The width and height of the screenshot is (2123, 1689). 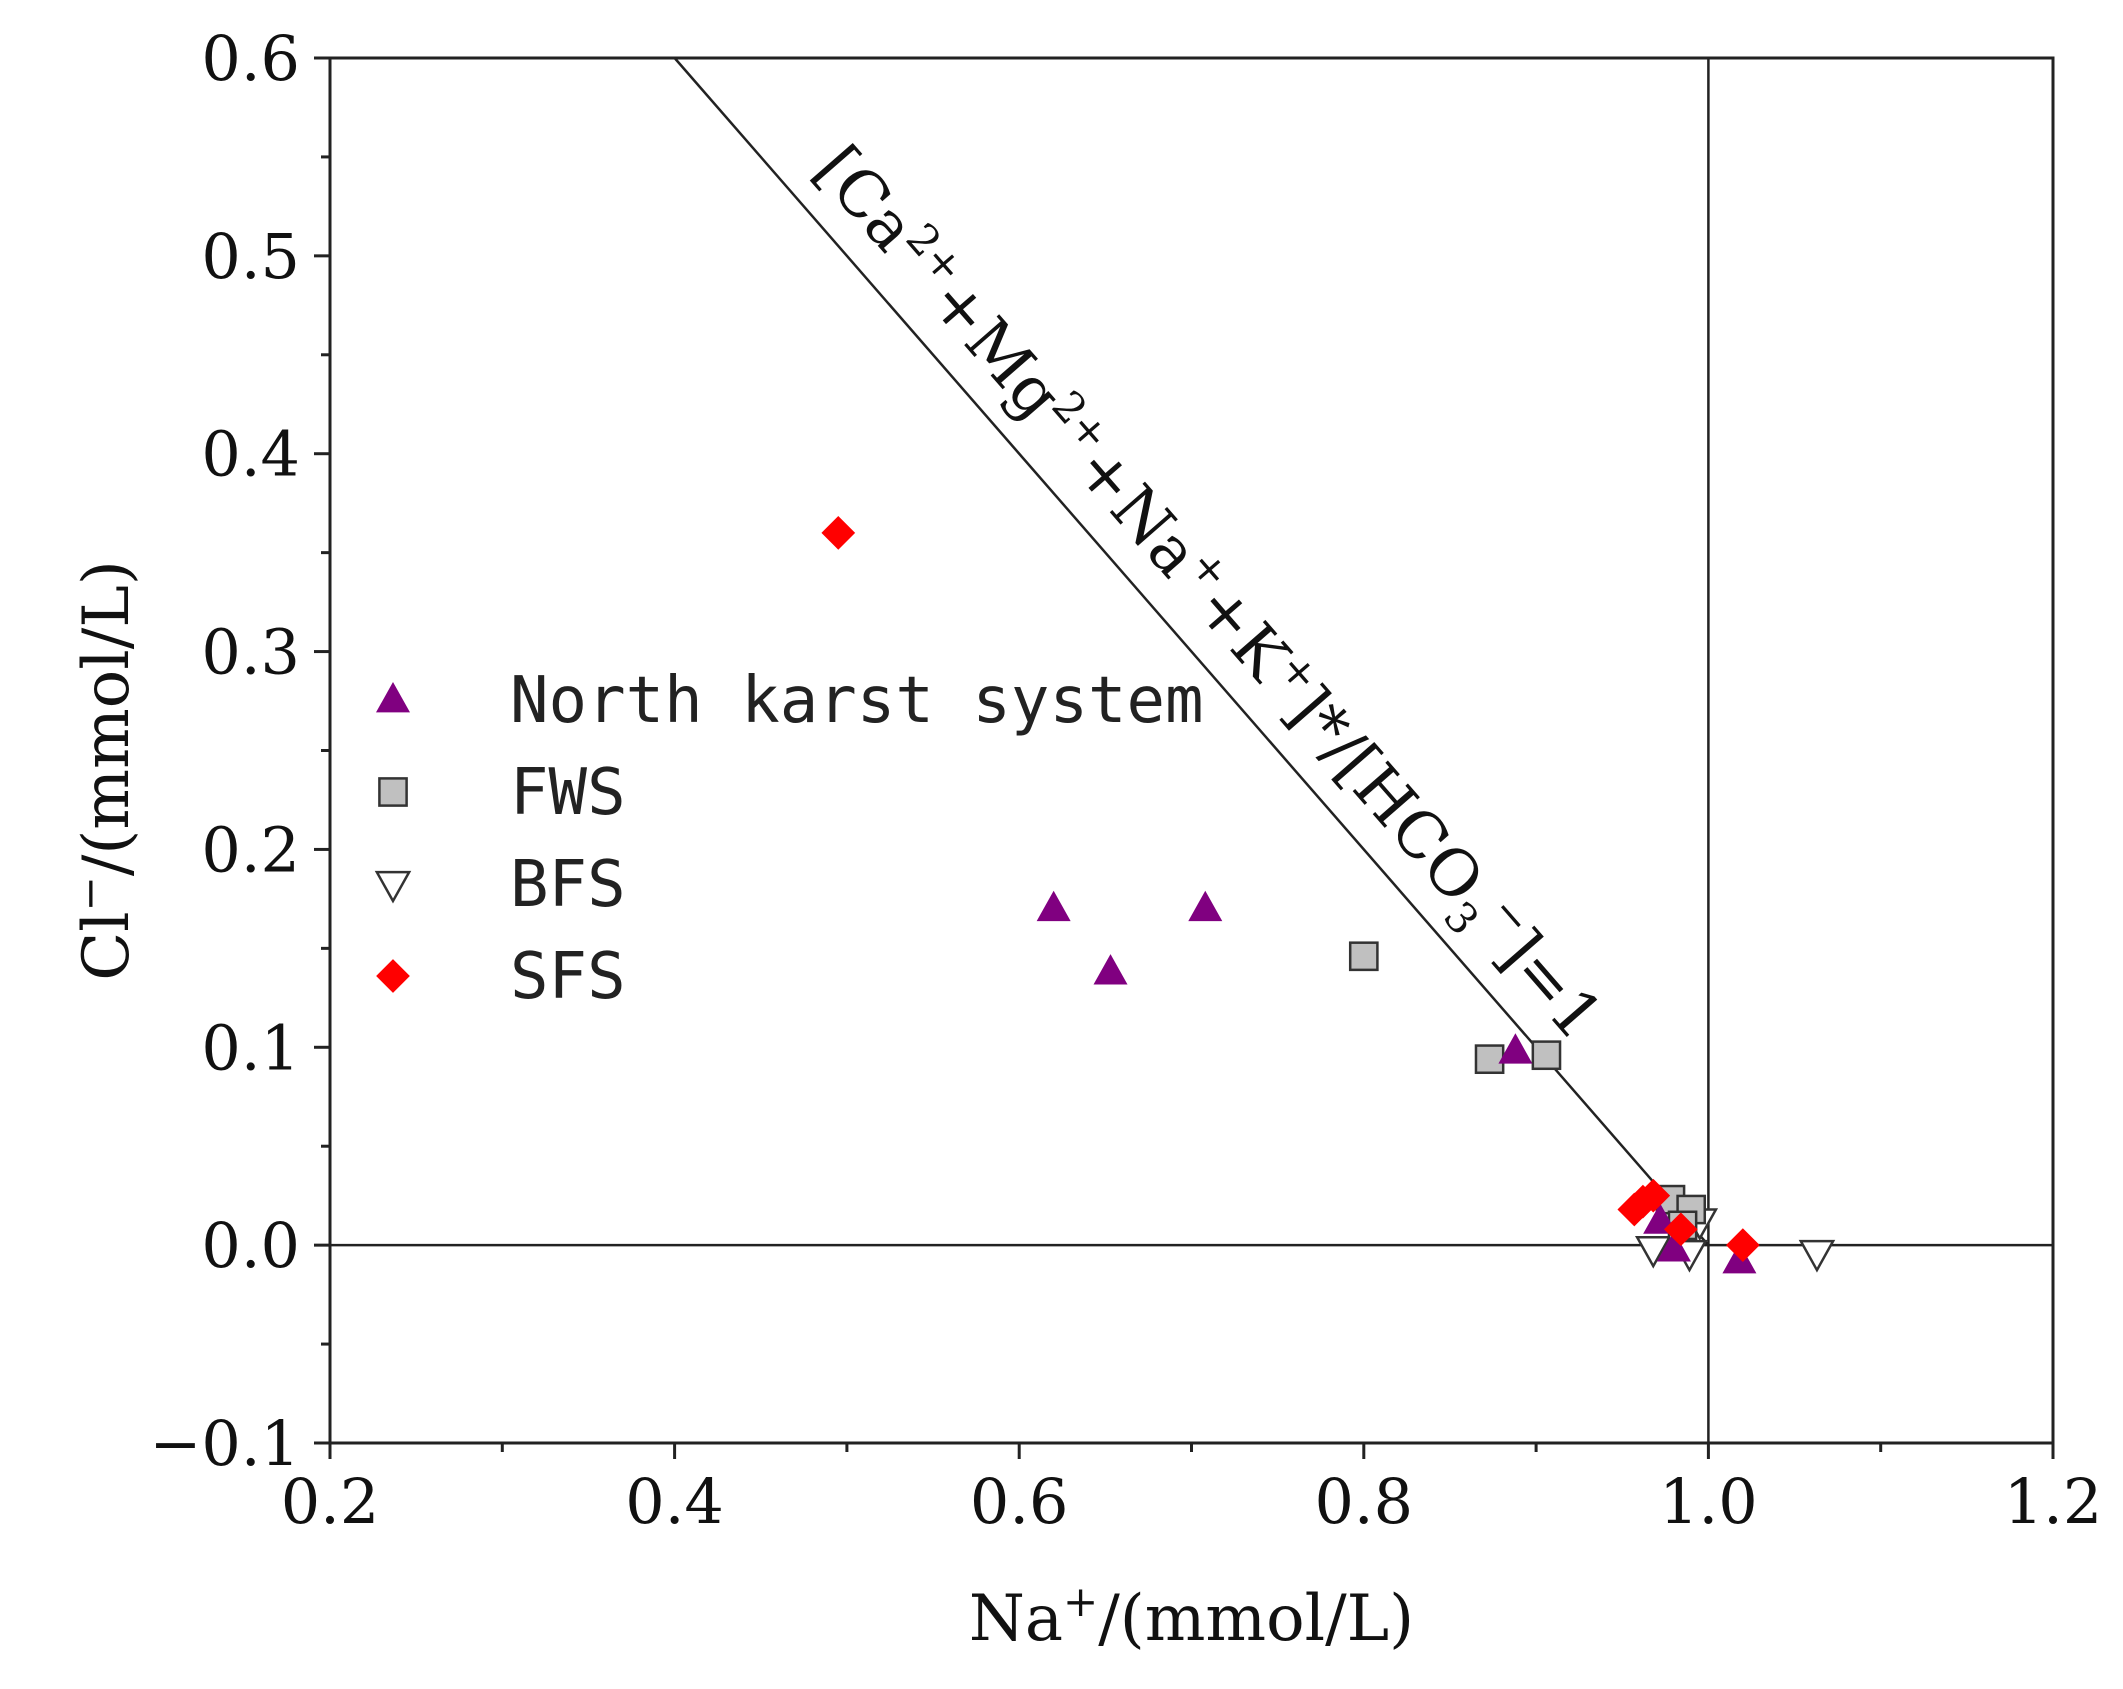 What do you see at coordinates (2053, 1501) in the screenshot?
I see `x-tick-label: 1.2` at bounding box center [2053, 1501].